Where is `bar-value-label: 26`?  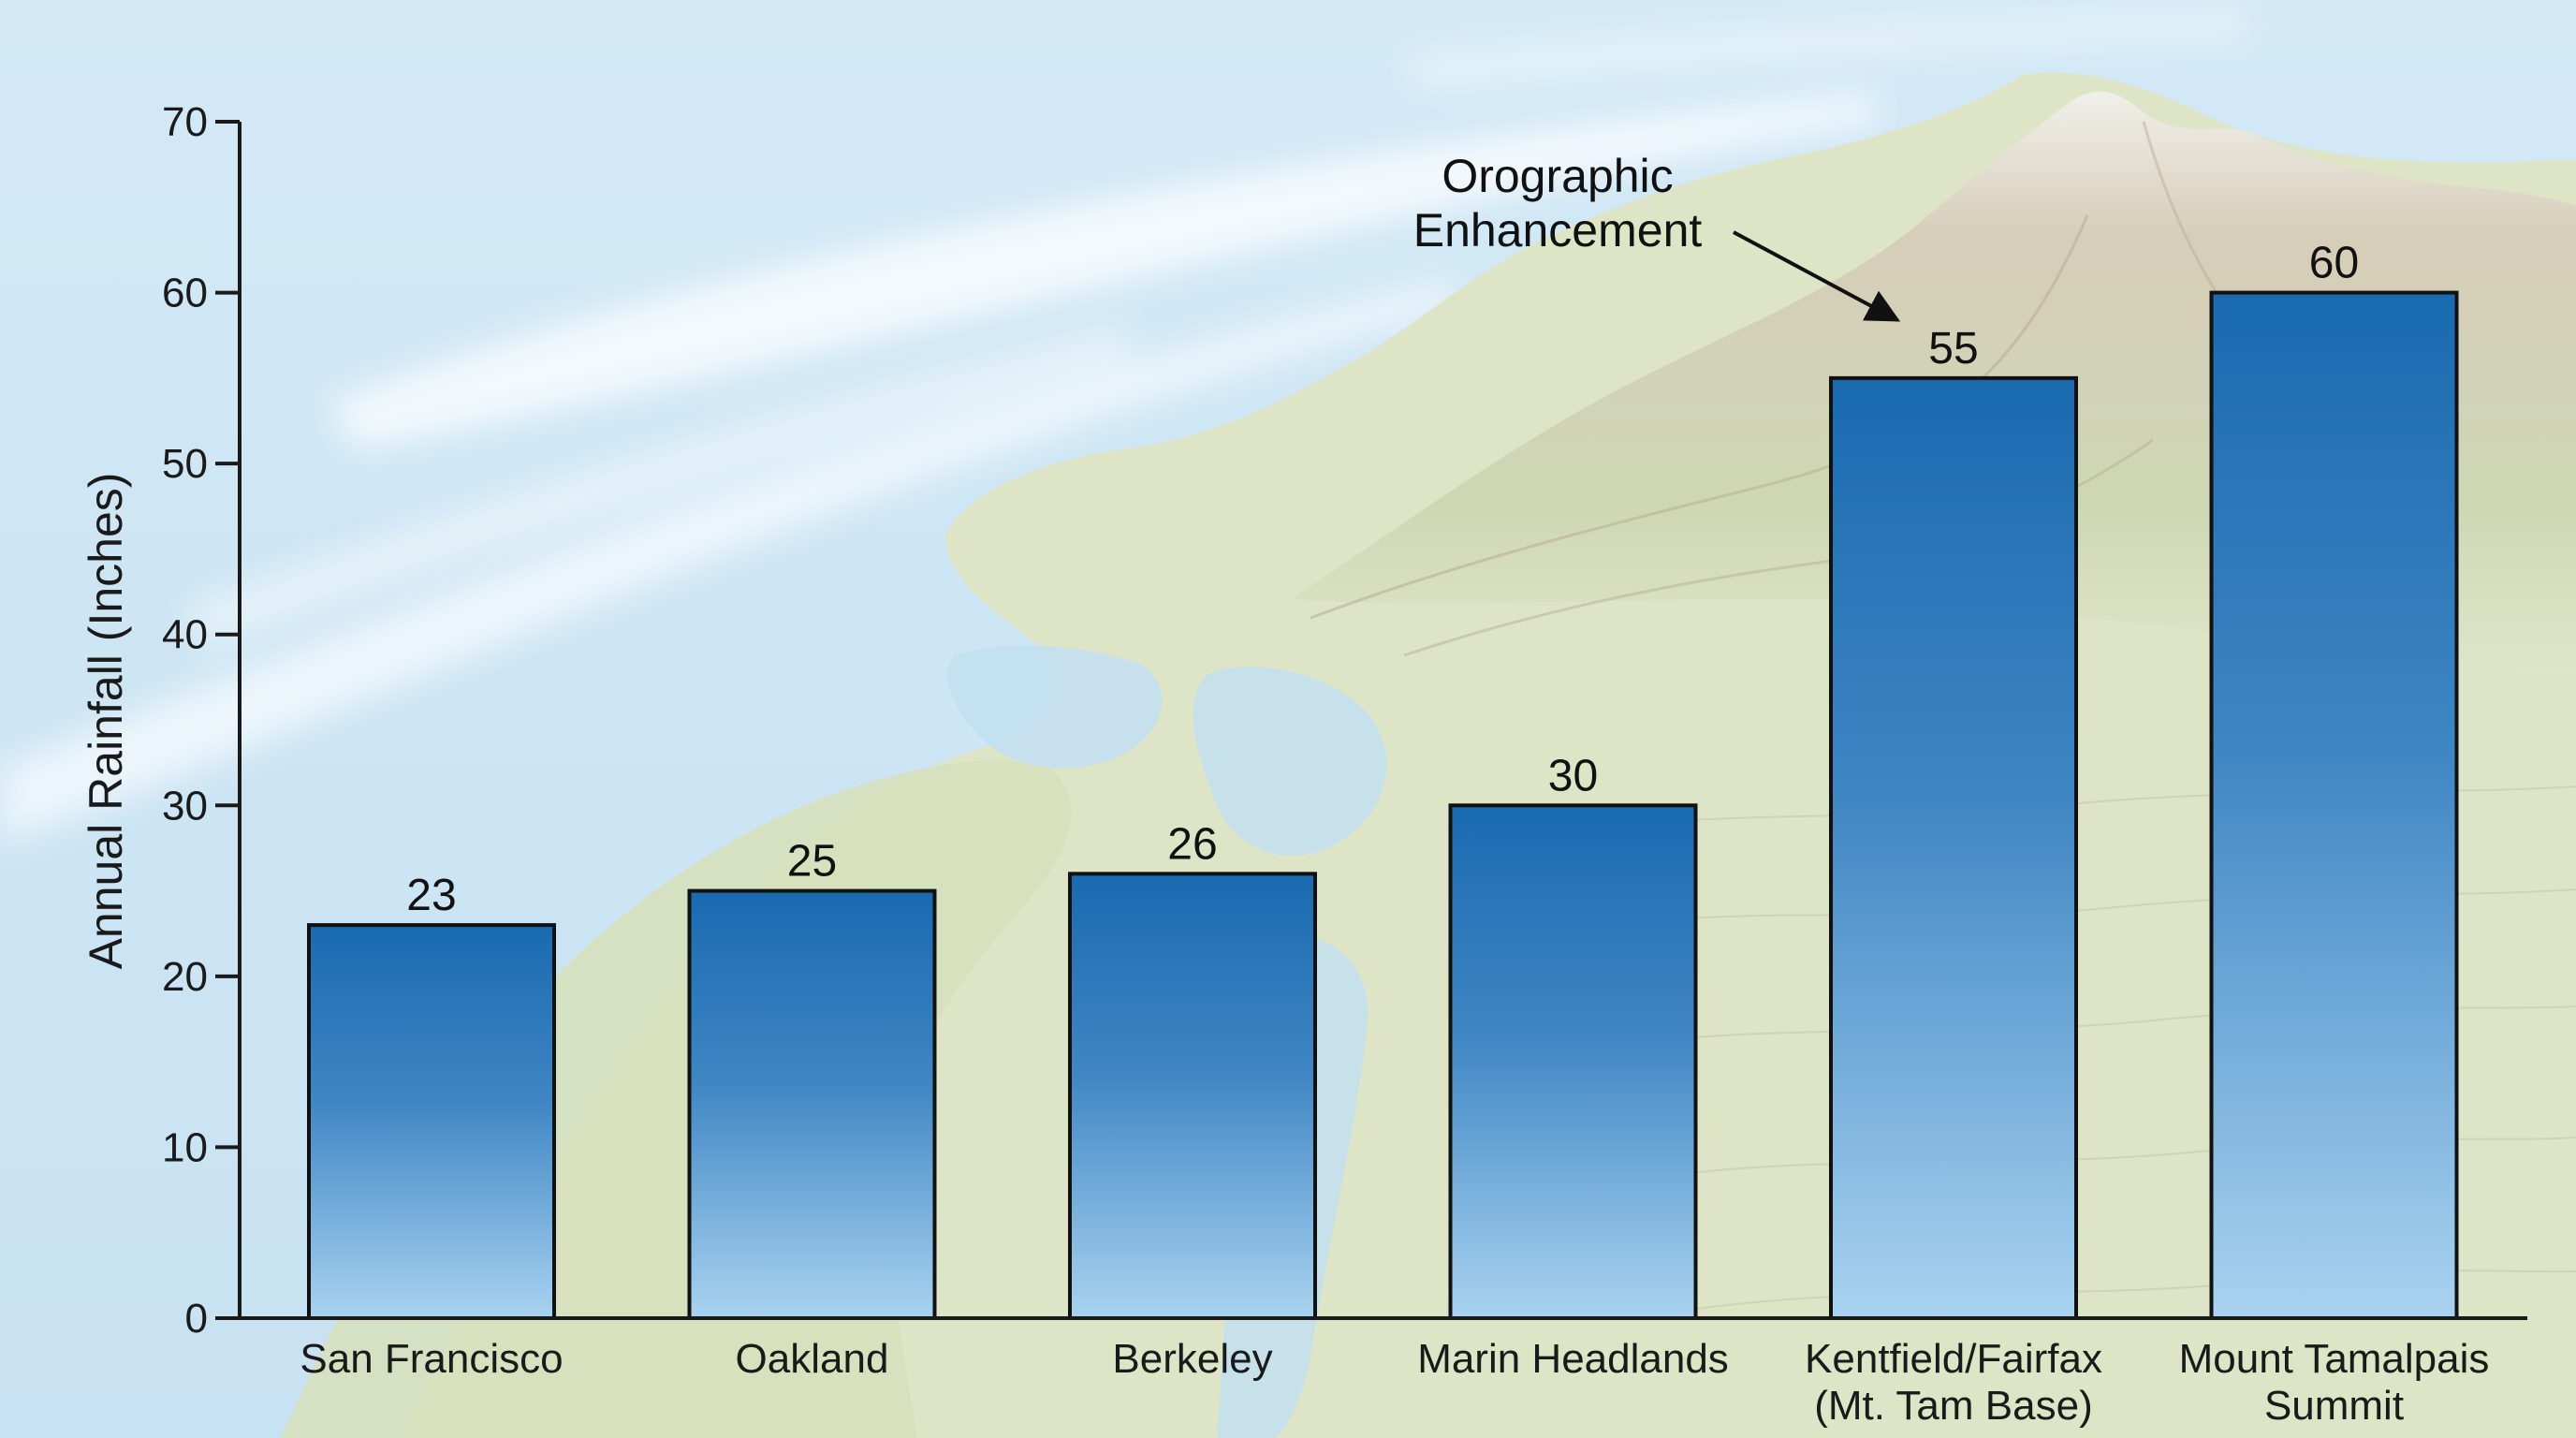 bar-value-label: 26 is located at coordinates (1192, 844).